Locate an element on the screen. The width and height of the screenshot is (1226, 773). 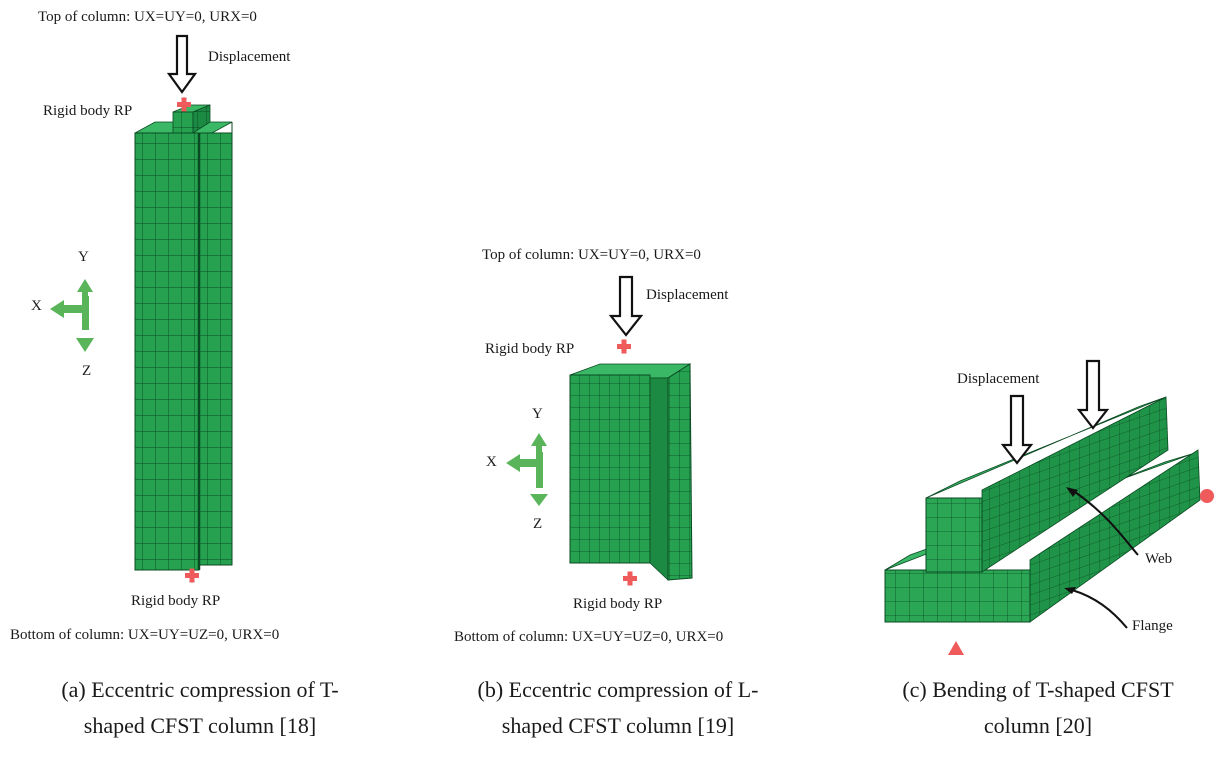
panel-b-axis-z-label: Z is located at coordinates (538, 524).